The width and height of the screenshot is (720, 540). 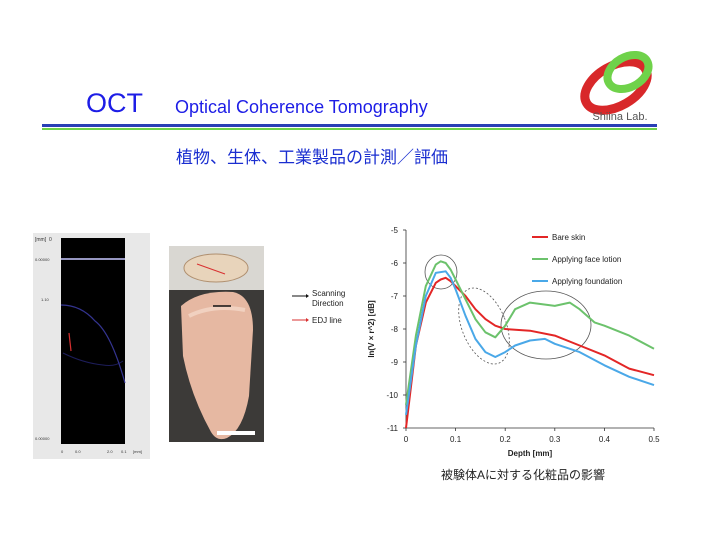 What do you see at coordinates (393, 428) in the screenshot?
I see `y-tick-label: -11` at bounding box center [393, 428].